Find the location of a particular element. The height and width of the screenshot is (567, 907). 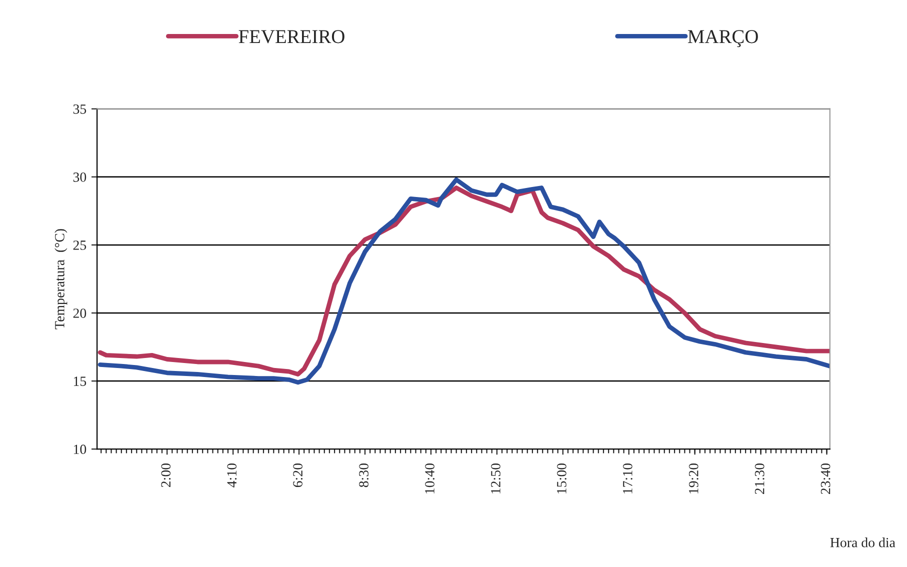

x-tick-label: 19:20 is located at coordinates (693, 478).